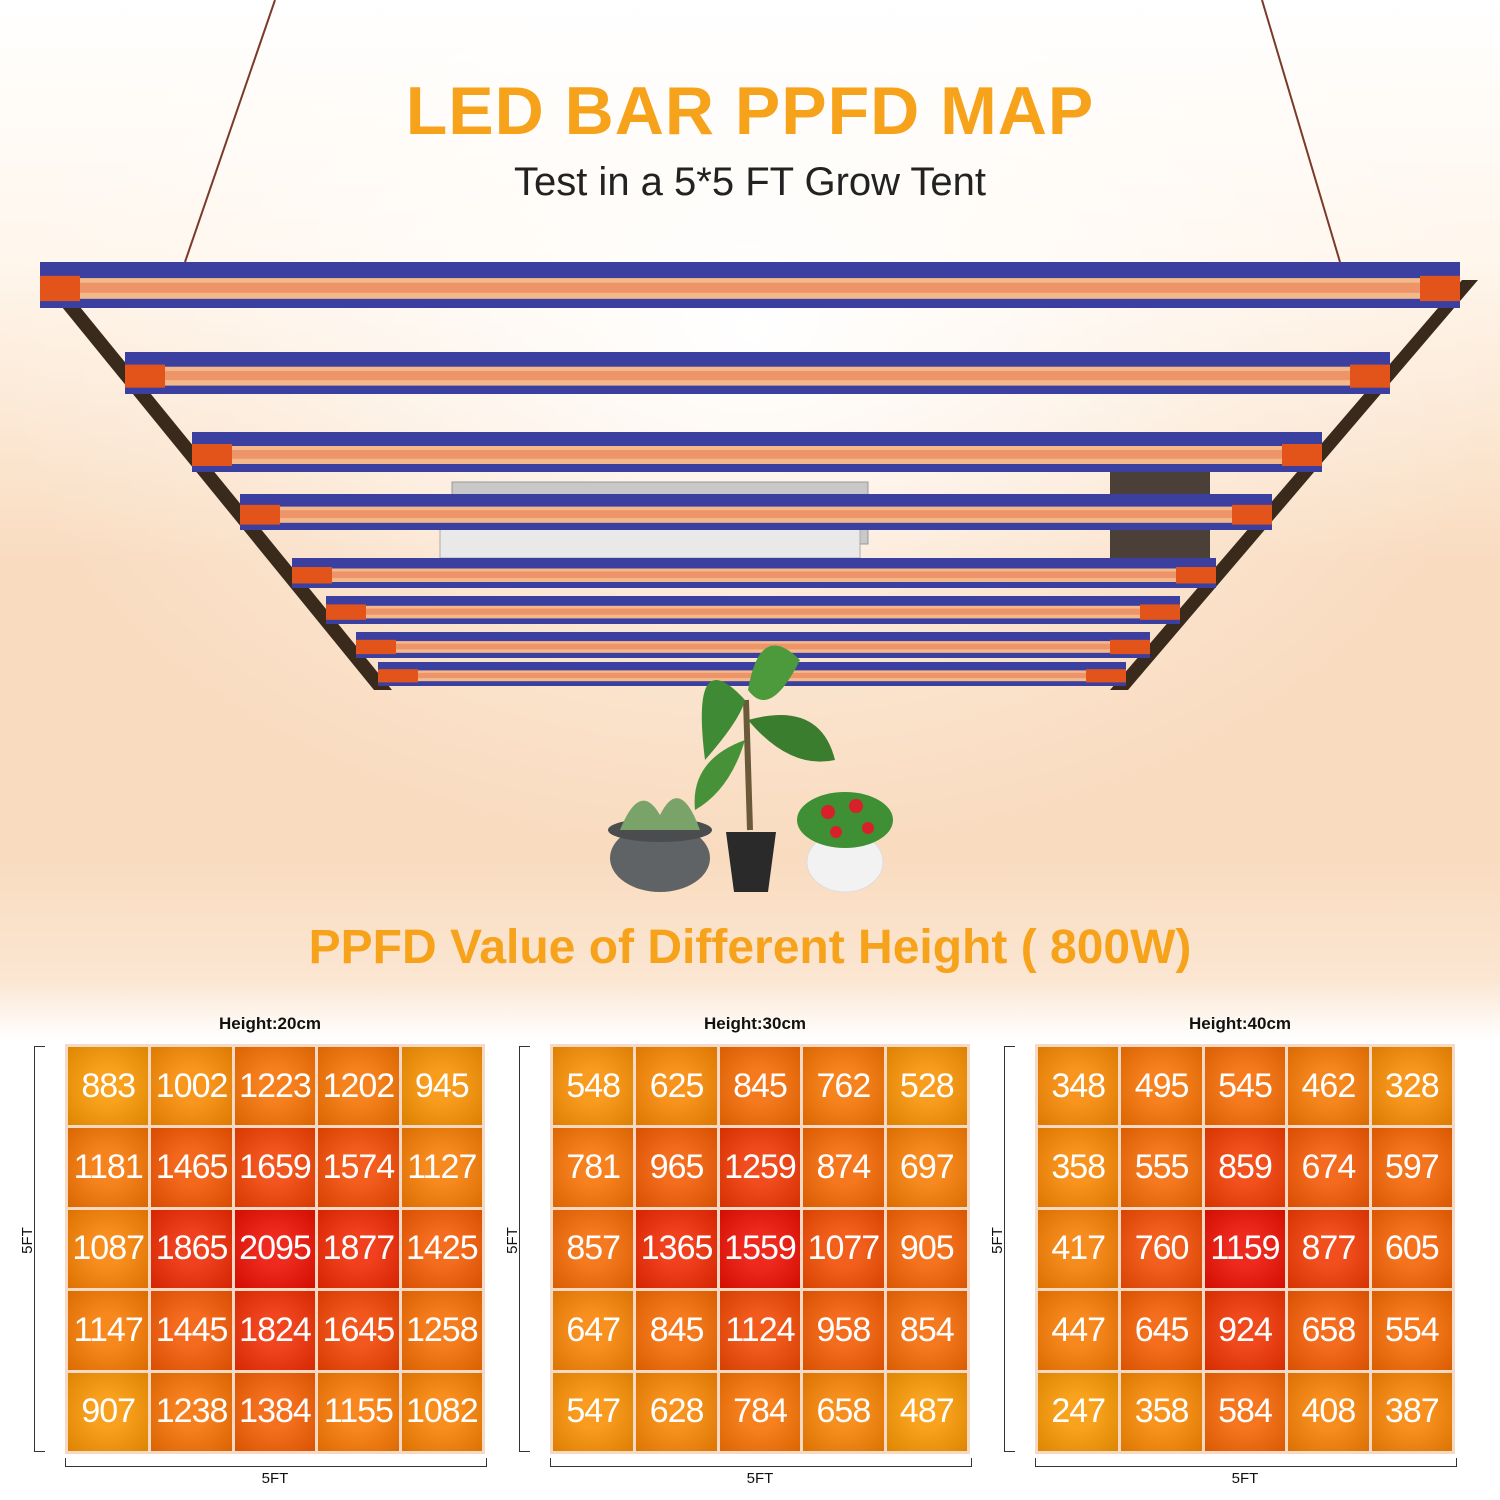 This screenshot has width=1500, height=1500. Describe the element at coordinates (441, 1167) in the screenshot. I see `ppfd-cell: 1127` at that location.